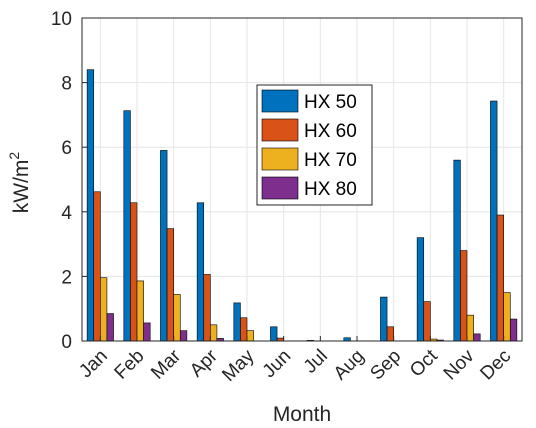 The image size is (536, 428). What do you see at coordinates (495, 365) in the screenshot?
I see `x-tick-label: Dec` at bounding box center [495, 365].